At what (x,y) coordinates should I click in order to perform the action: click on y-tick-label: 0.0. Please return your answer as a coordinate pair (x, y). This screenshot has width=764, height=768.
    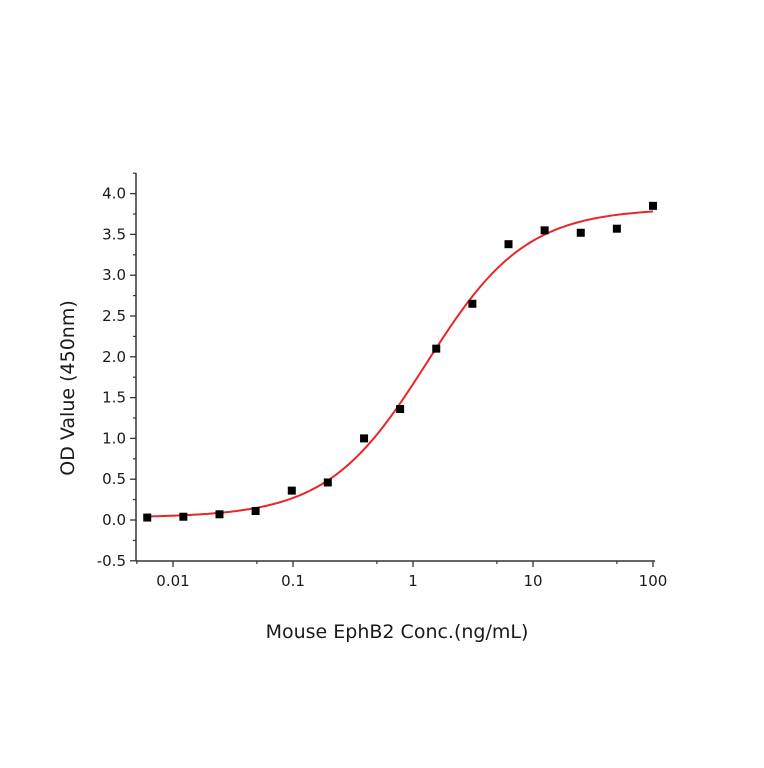
    Looking at the image, I should click on (114, 520).